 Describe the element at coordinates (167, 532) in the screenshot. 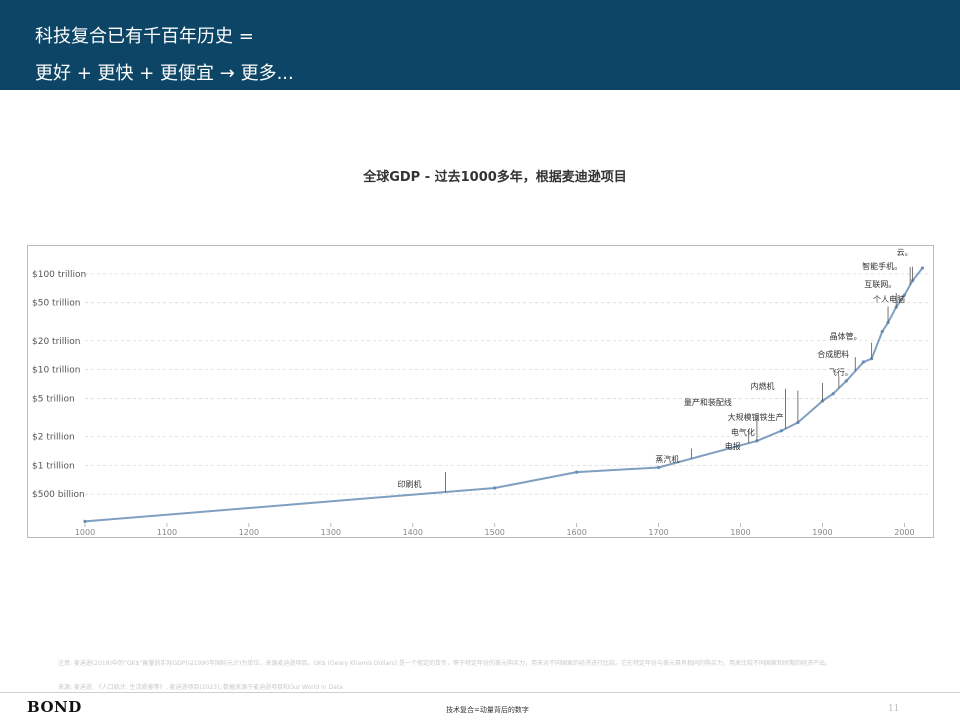

I see `x-tick-label: 1100` at that location.